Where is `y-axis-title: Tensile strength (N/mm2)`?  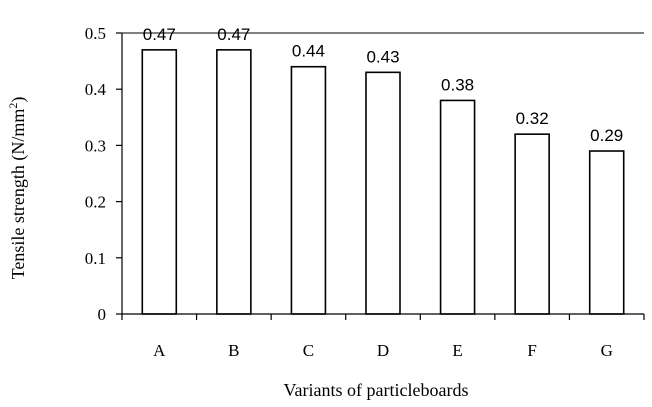 y-axis-title: Tensile strength (N/mm2) is located at coordinates (17, 188).